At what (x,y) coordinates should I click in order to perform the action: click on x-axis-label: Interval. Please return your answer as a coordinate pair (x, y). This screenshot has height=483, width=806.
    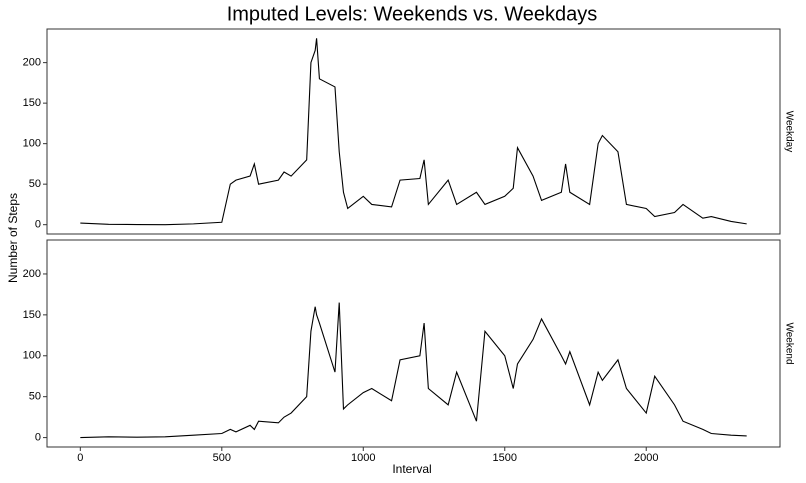
    Looking at the image, I should click on (411, 469).